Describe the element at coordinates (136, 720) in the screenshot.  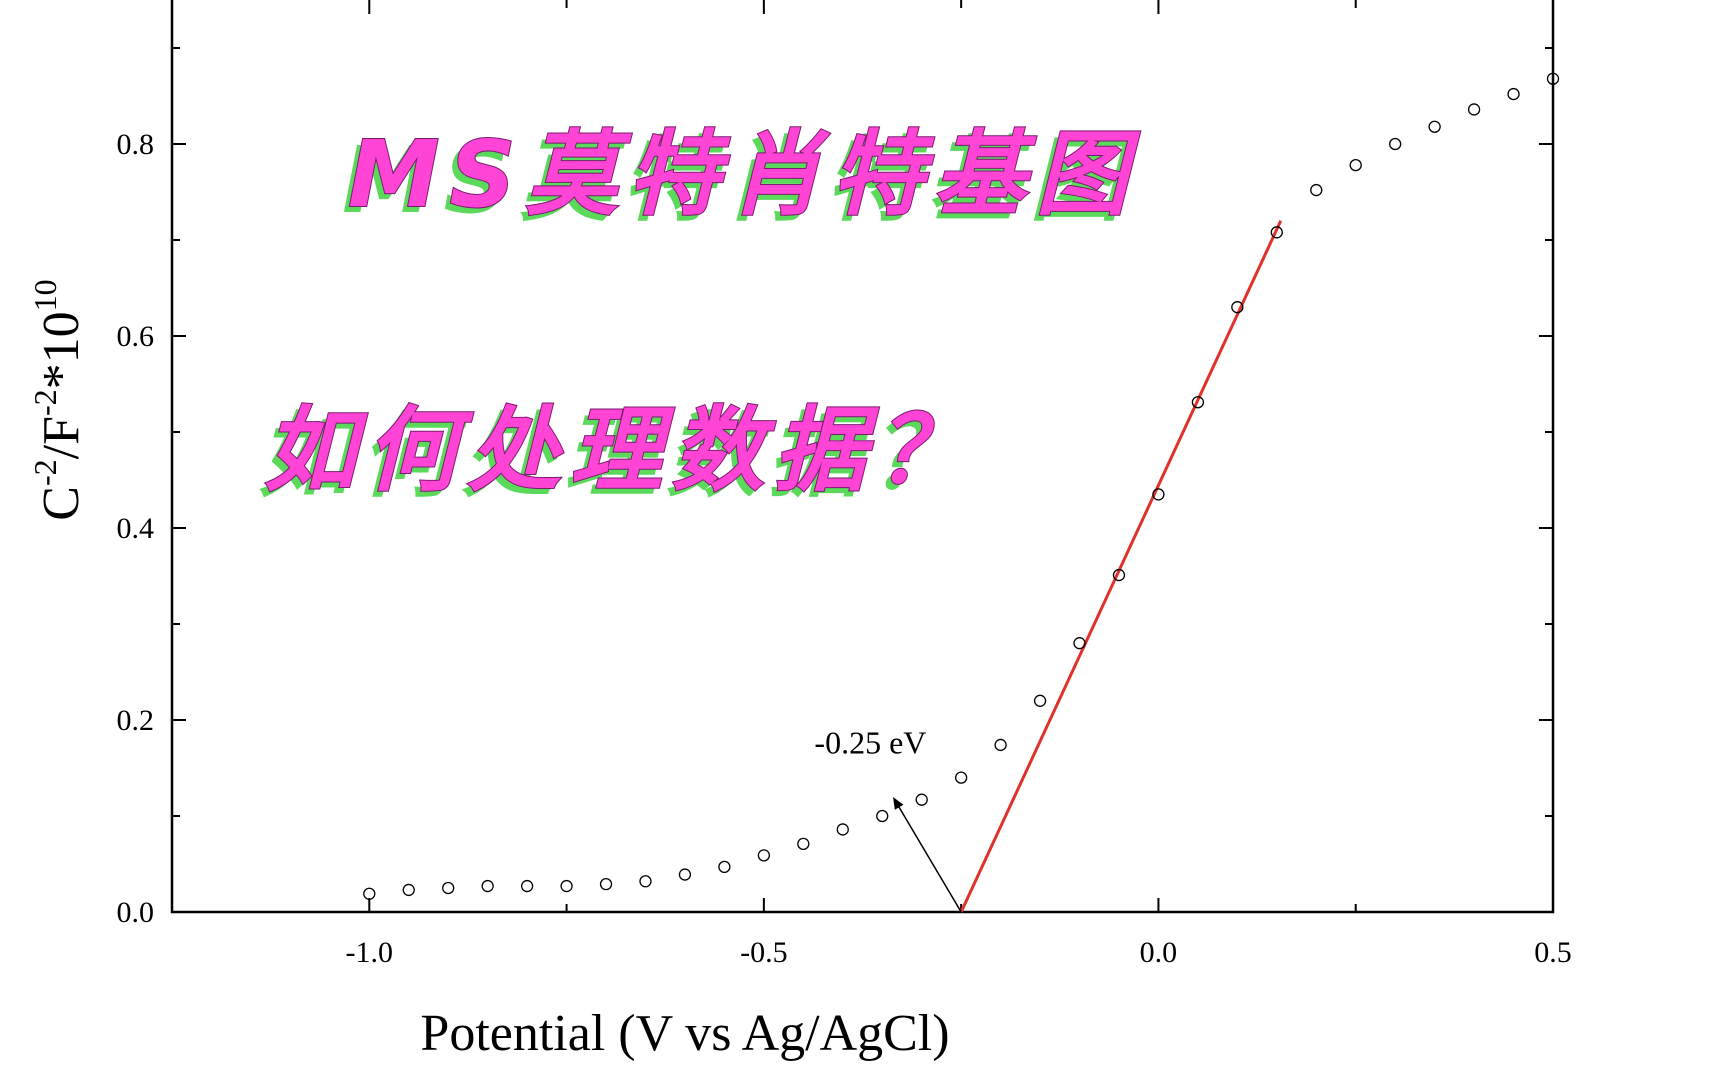
I see `y-tick-label: 0.2` at that location.